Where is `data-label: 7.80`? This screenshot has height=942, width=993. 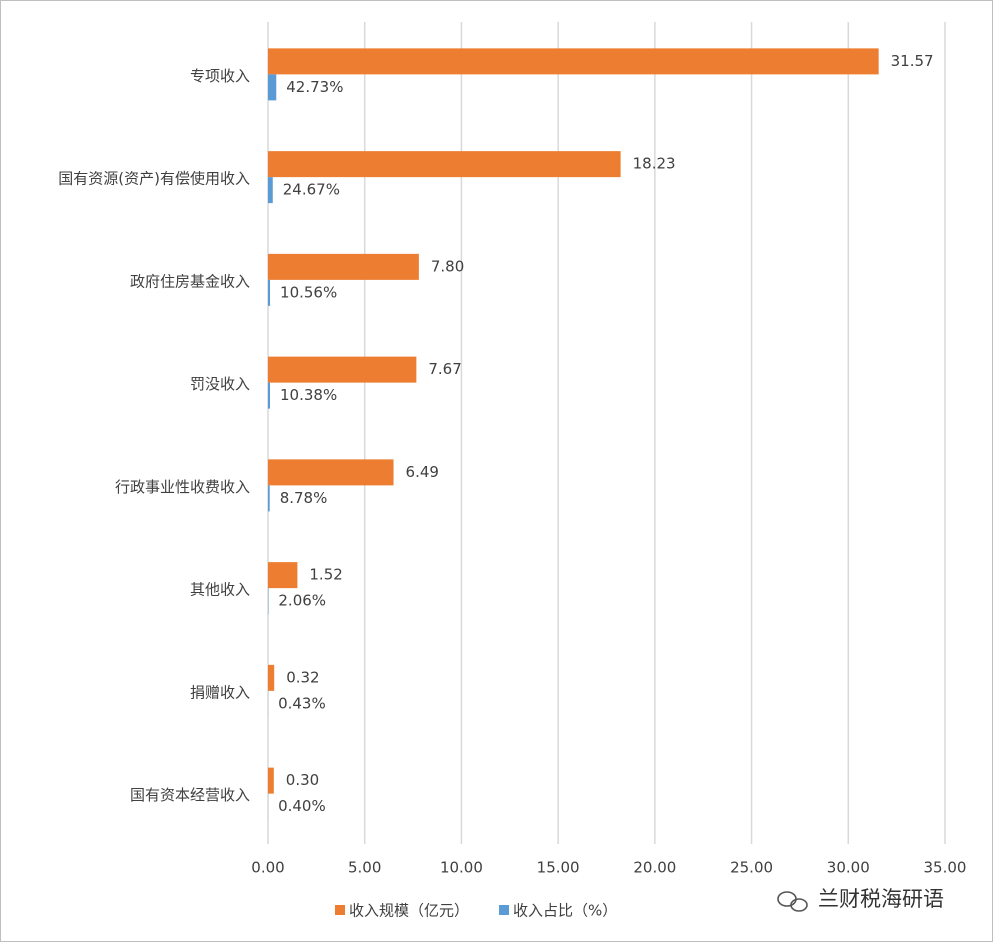
data-label: 7.80 is located at coordinates (447, 266).